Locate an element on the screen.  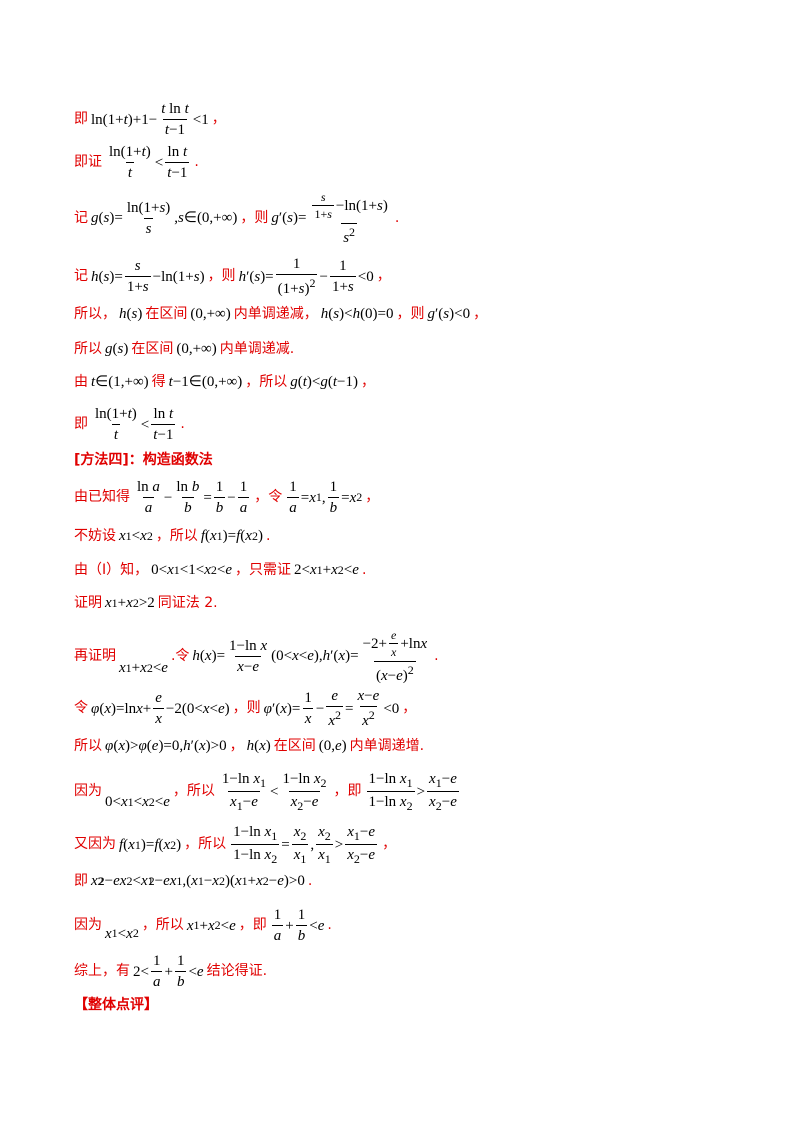
overall-comment-title: 【整体点评】 is located at coordinates (116, 1005).